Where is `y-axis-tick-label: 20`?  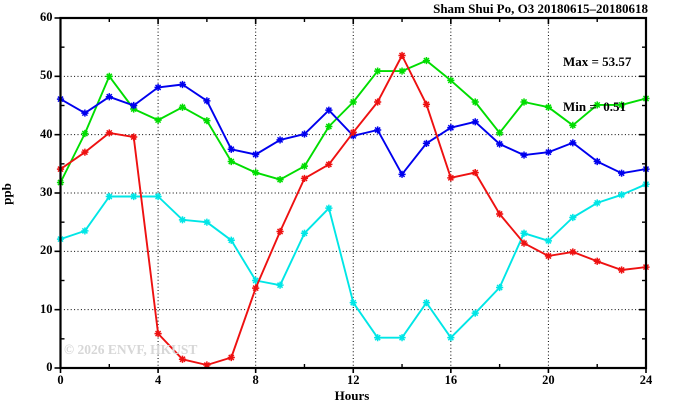
y-axis-tick-label: 20 is located at coordinates (46, 250).